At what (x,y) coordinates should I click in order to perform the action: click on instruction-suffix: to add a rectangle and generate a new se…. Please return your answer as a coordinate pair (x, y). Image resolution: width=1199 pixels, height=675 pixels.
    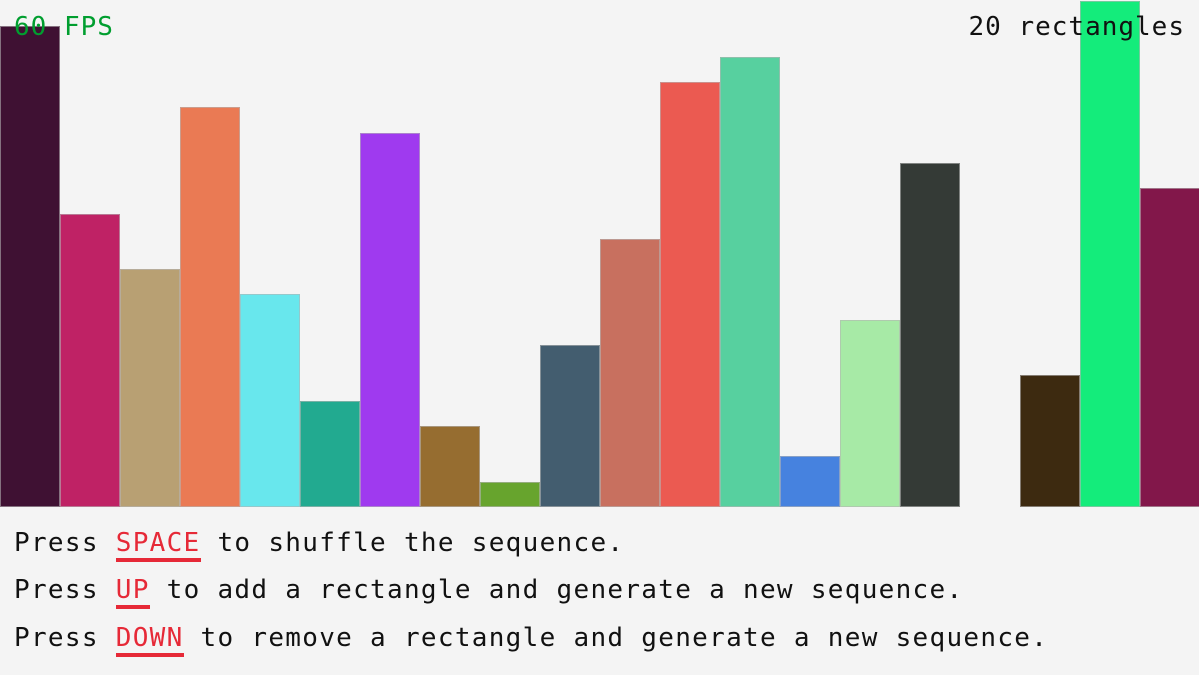
    Looking at the image, I should click on (556, 590).